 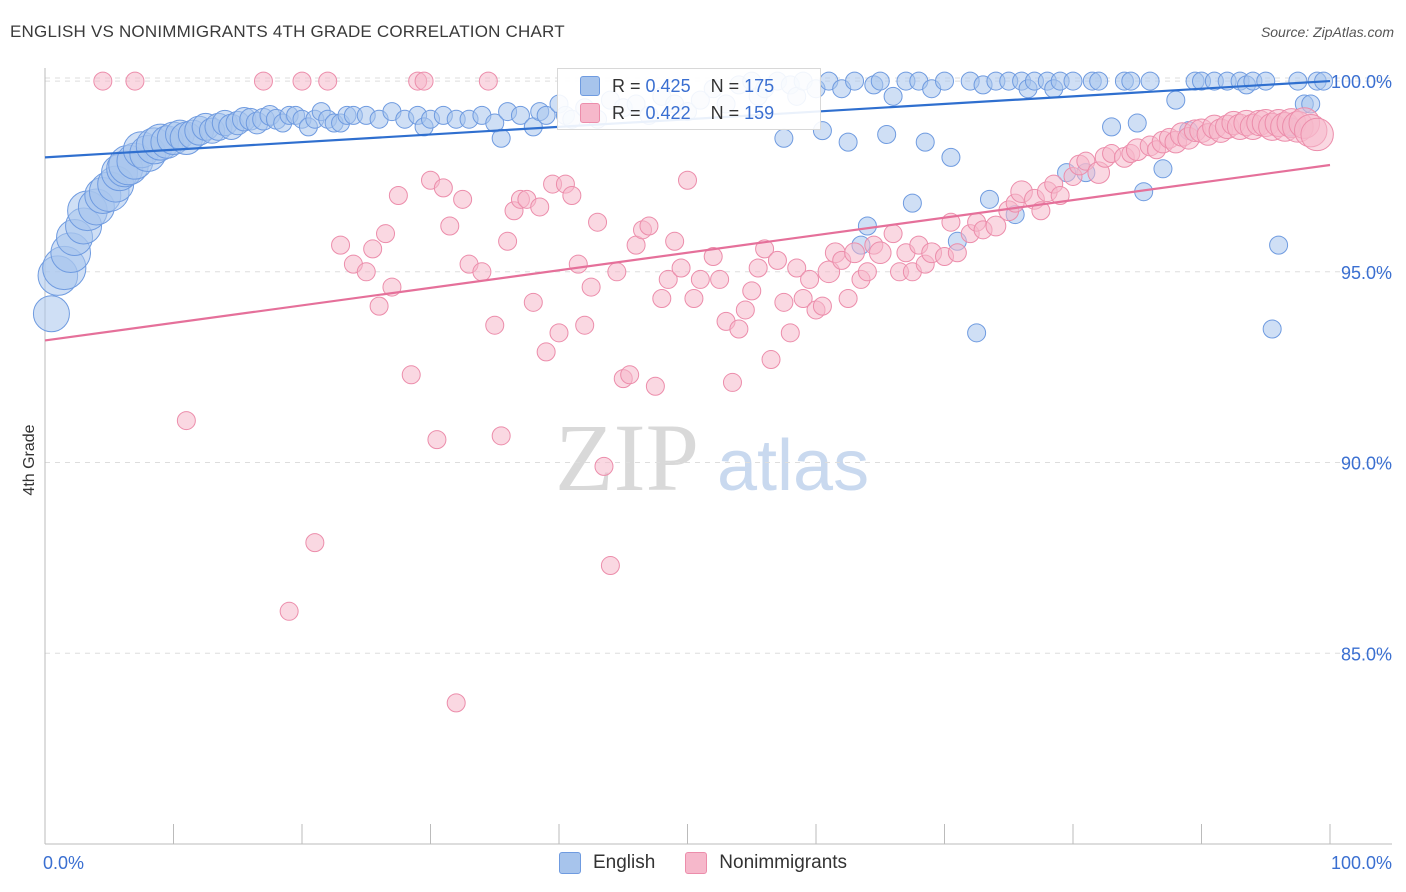 I want to click on y-tick-label: 100.0%, so click(x=1361, y=82).